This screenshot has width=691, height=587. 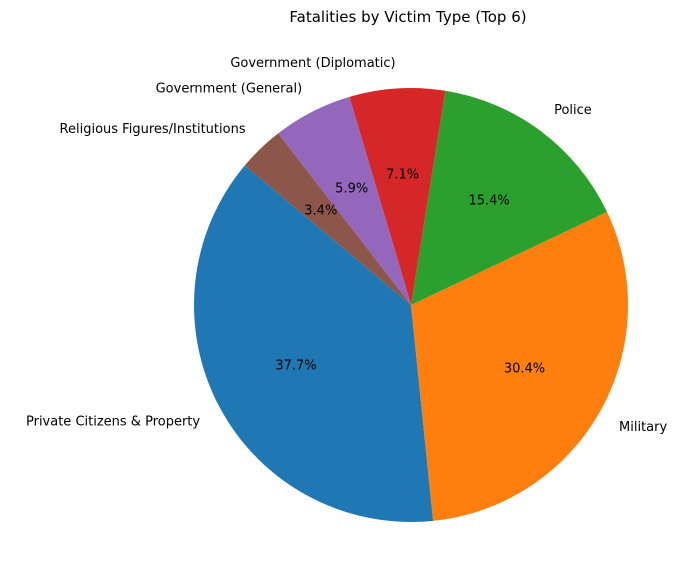 What do you see at coordinates (113, 422) in the screenshot?
I see `slice-category-label-1: Private Citizens & Property` at bounding box center [113, 422].